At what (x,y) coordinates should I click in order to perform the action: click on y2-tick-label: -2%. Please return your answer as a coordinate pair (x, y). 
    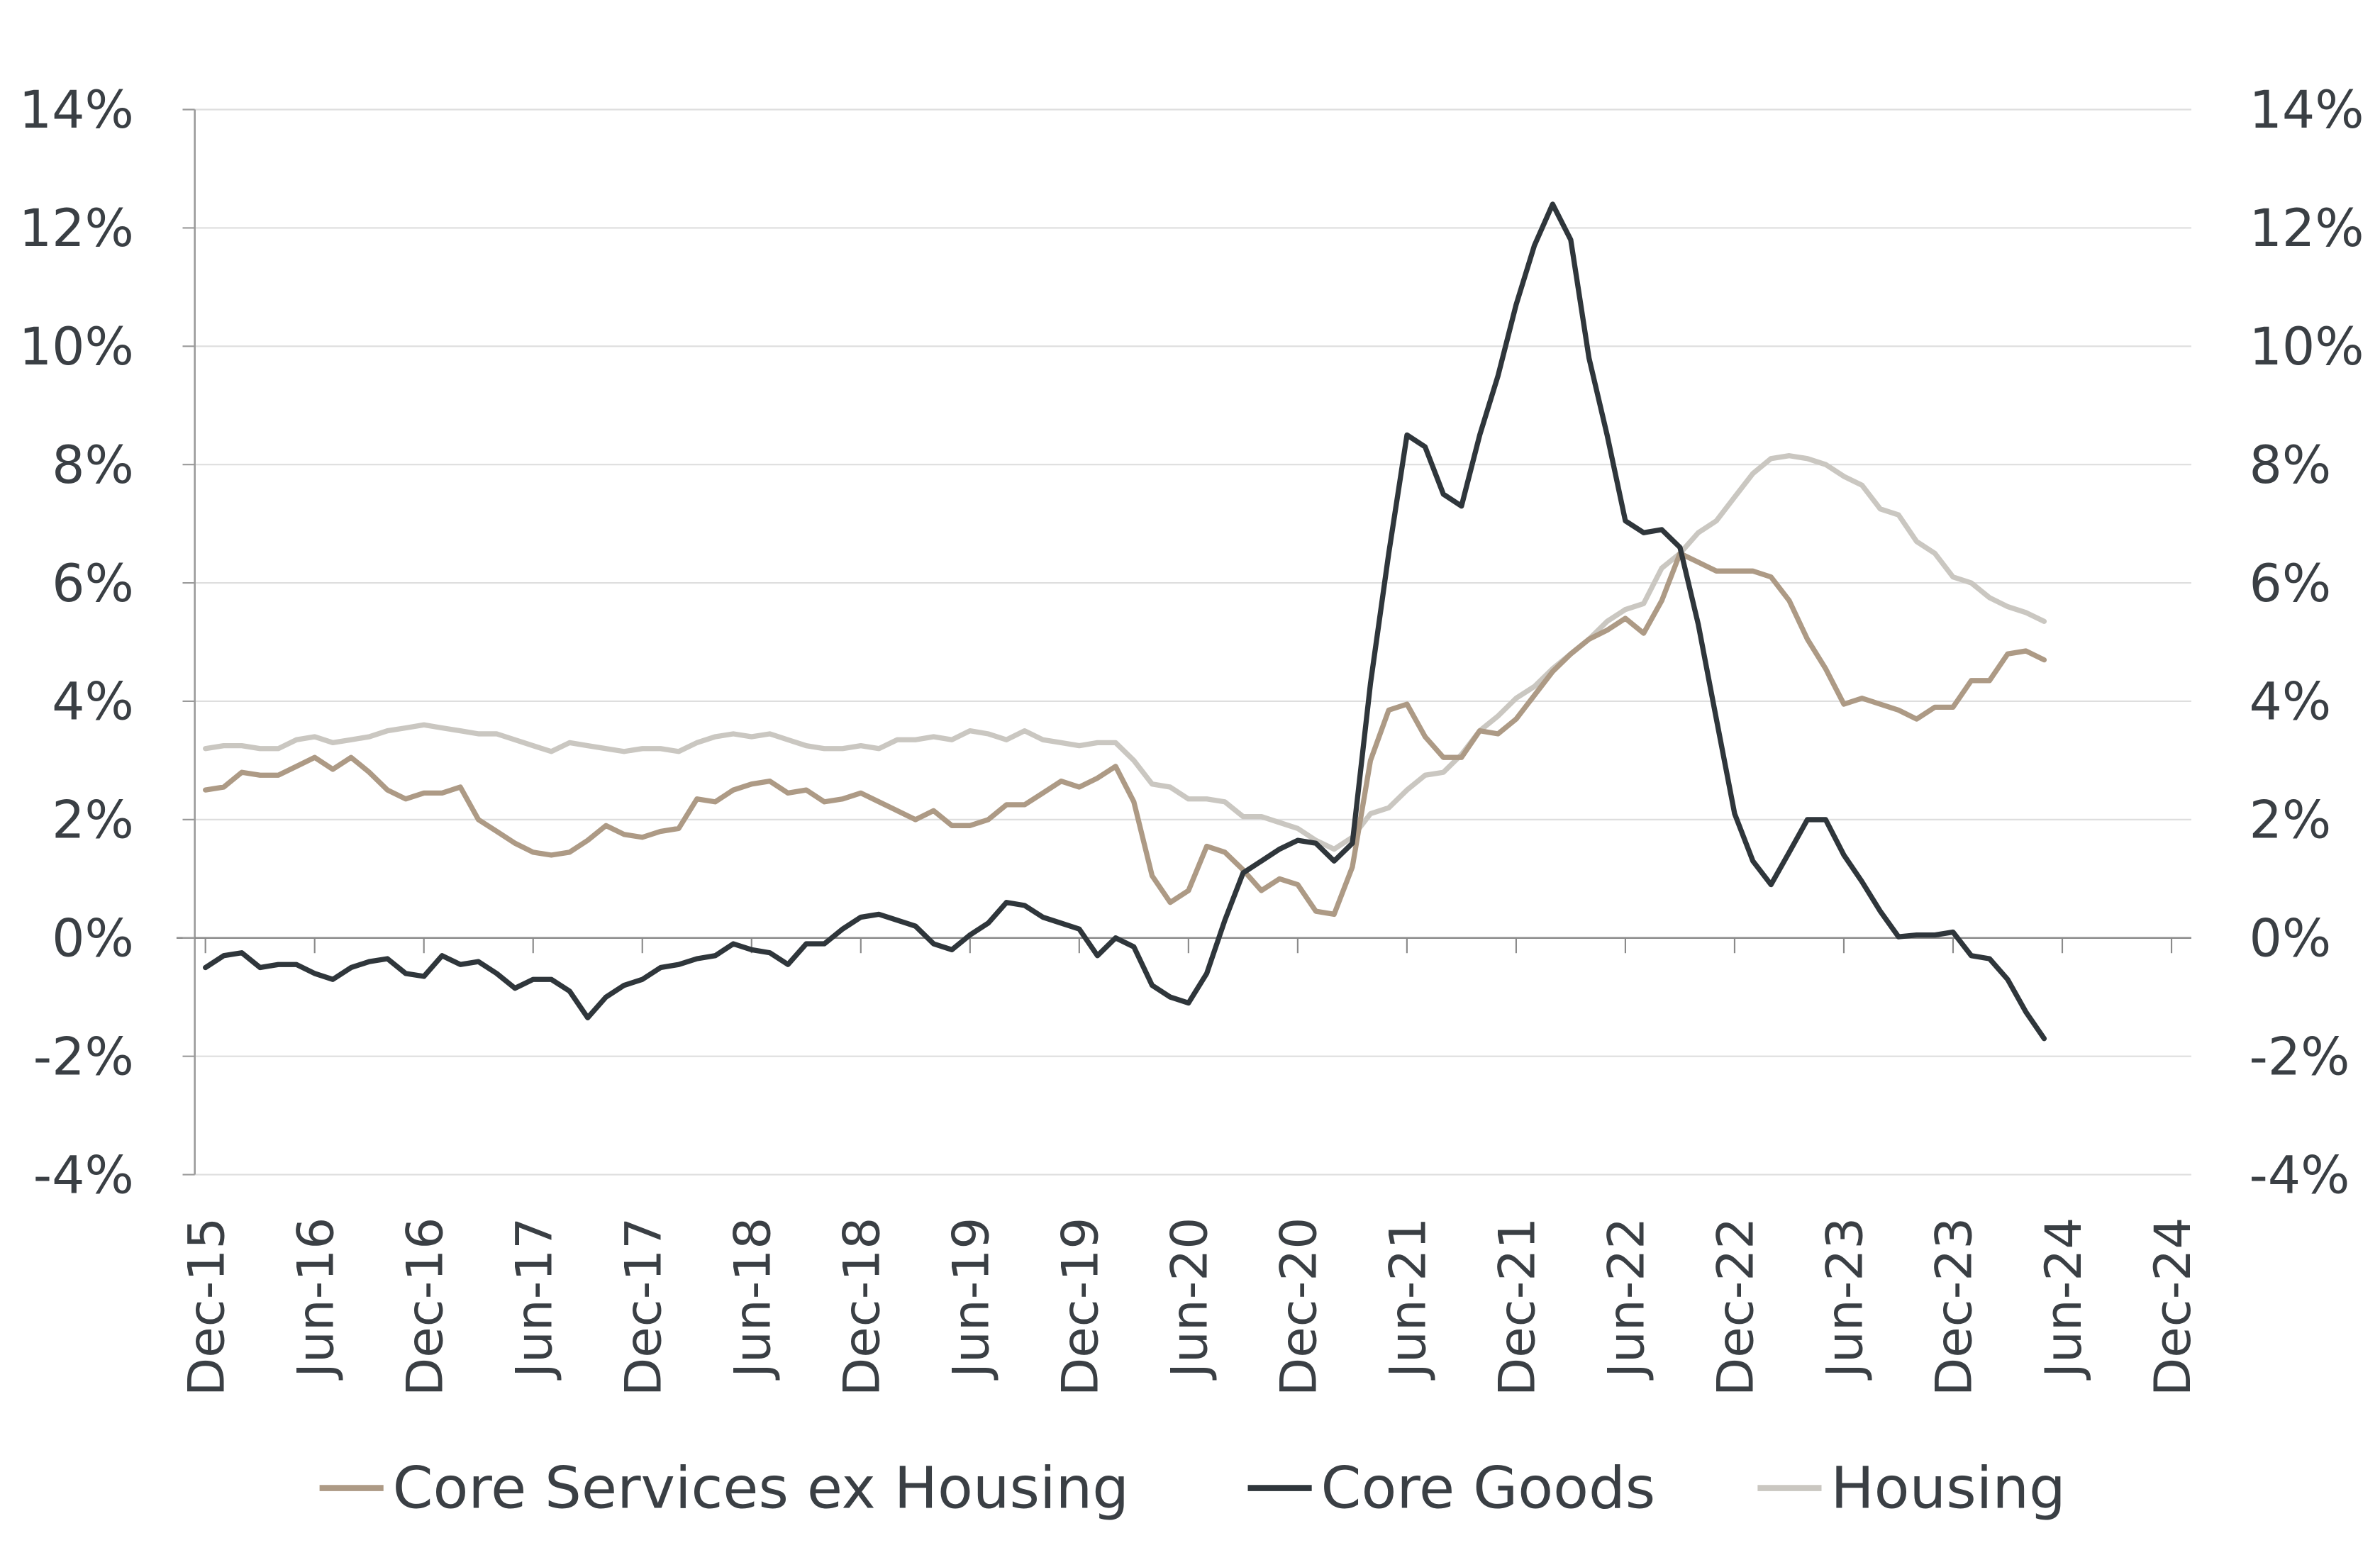
    Looking at the image, I should click on (2299, 1057).